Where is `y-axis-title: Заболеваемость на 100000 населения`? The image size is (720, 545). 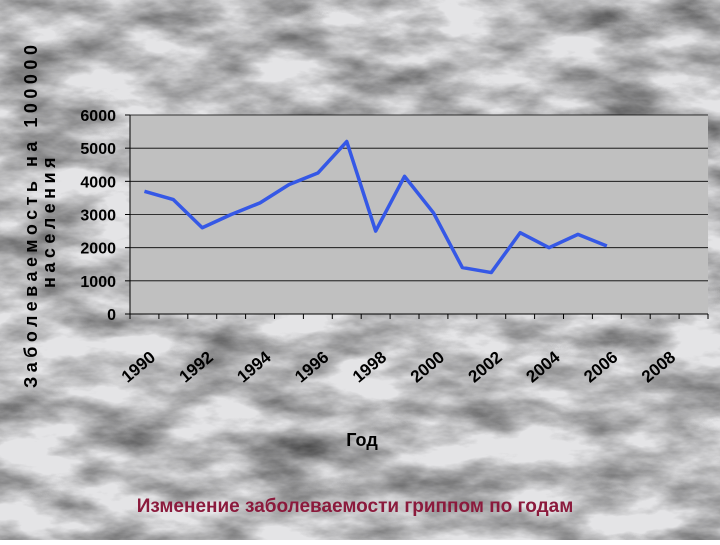 y-axis-title: Заболеваемость на 100000 населения is located at coordinates (40, 214).